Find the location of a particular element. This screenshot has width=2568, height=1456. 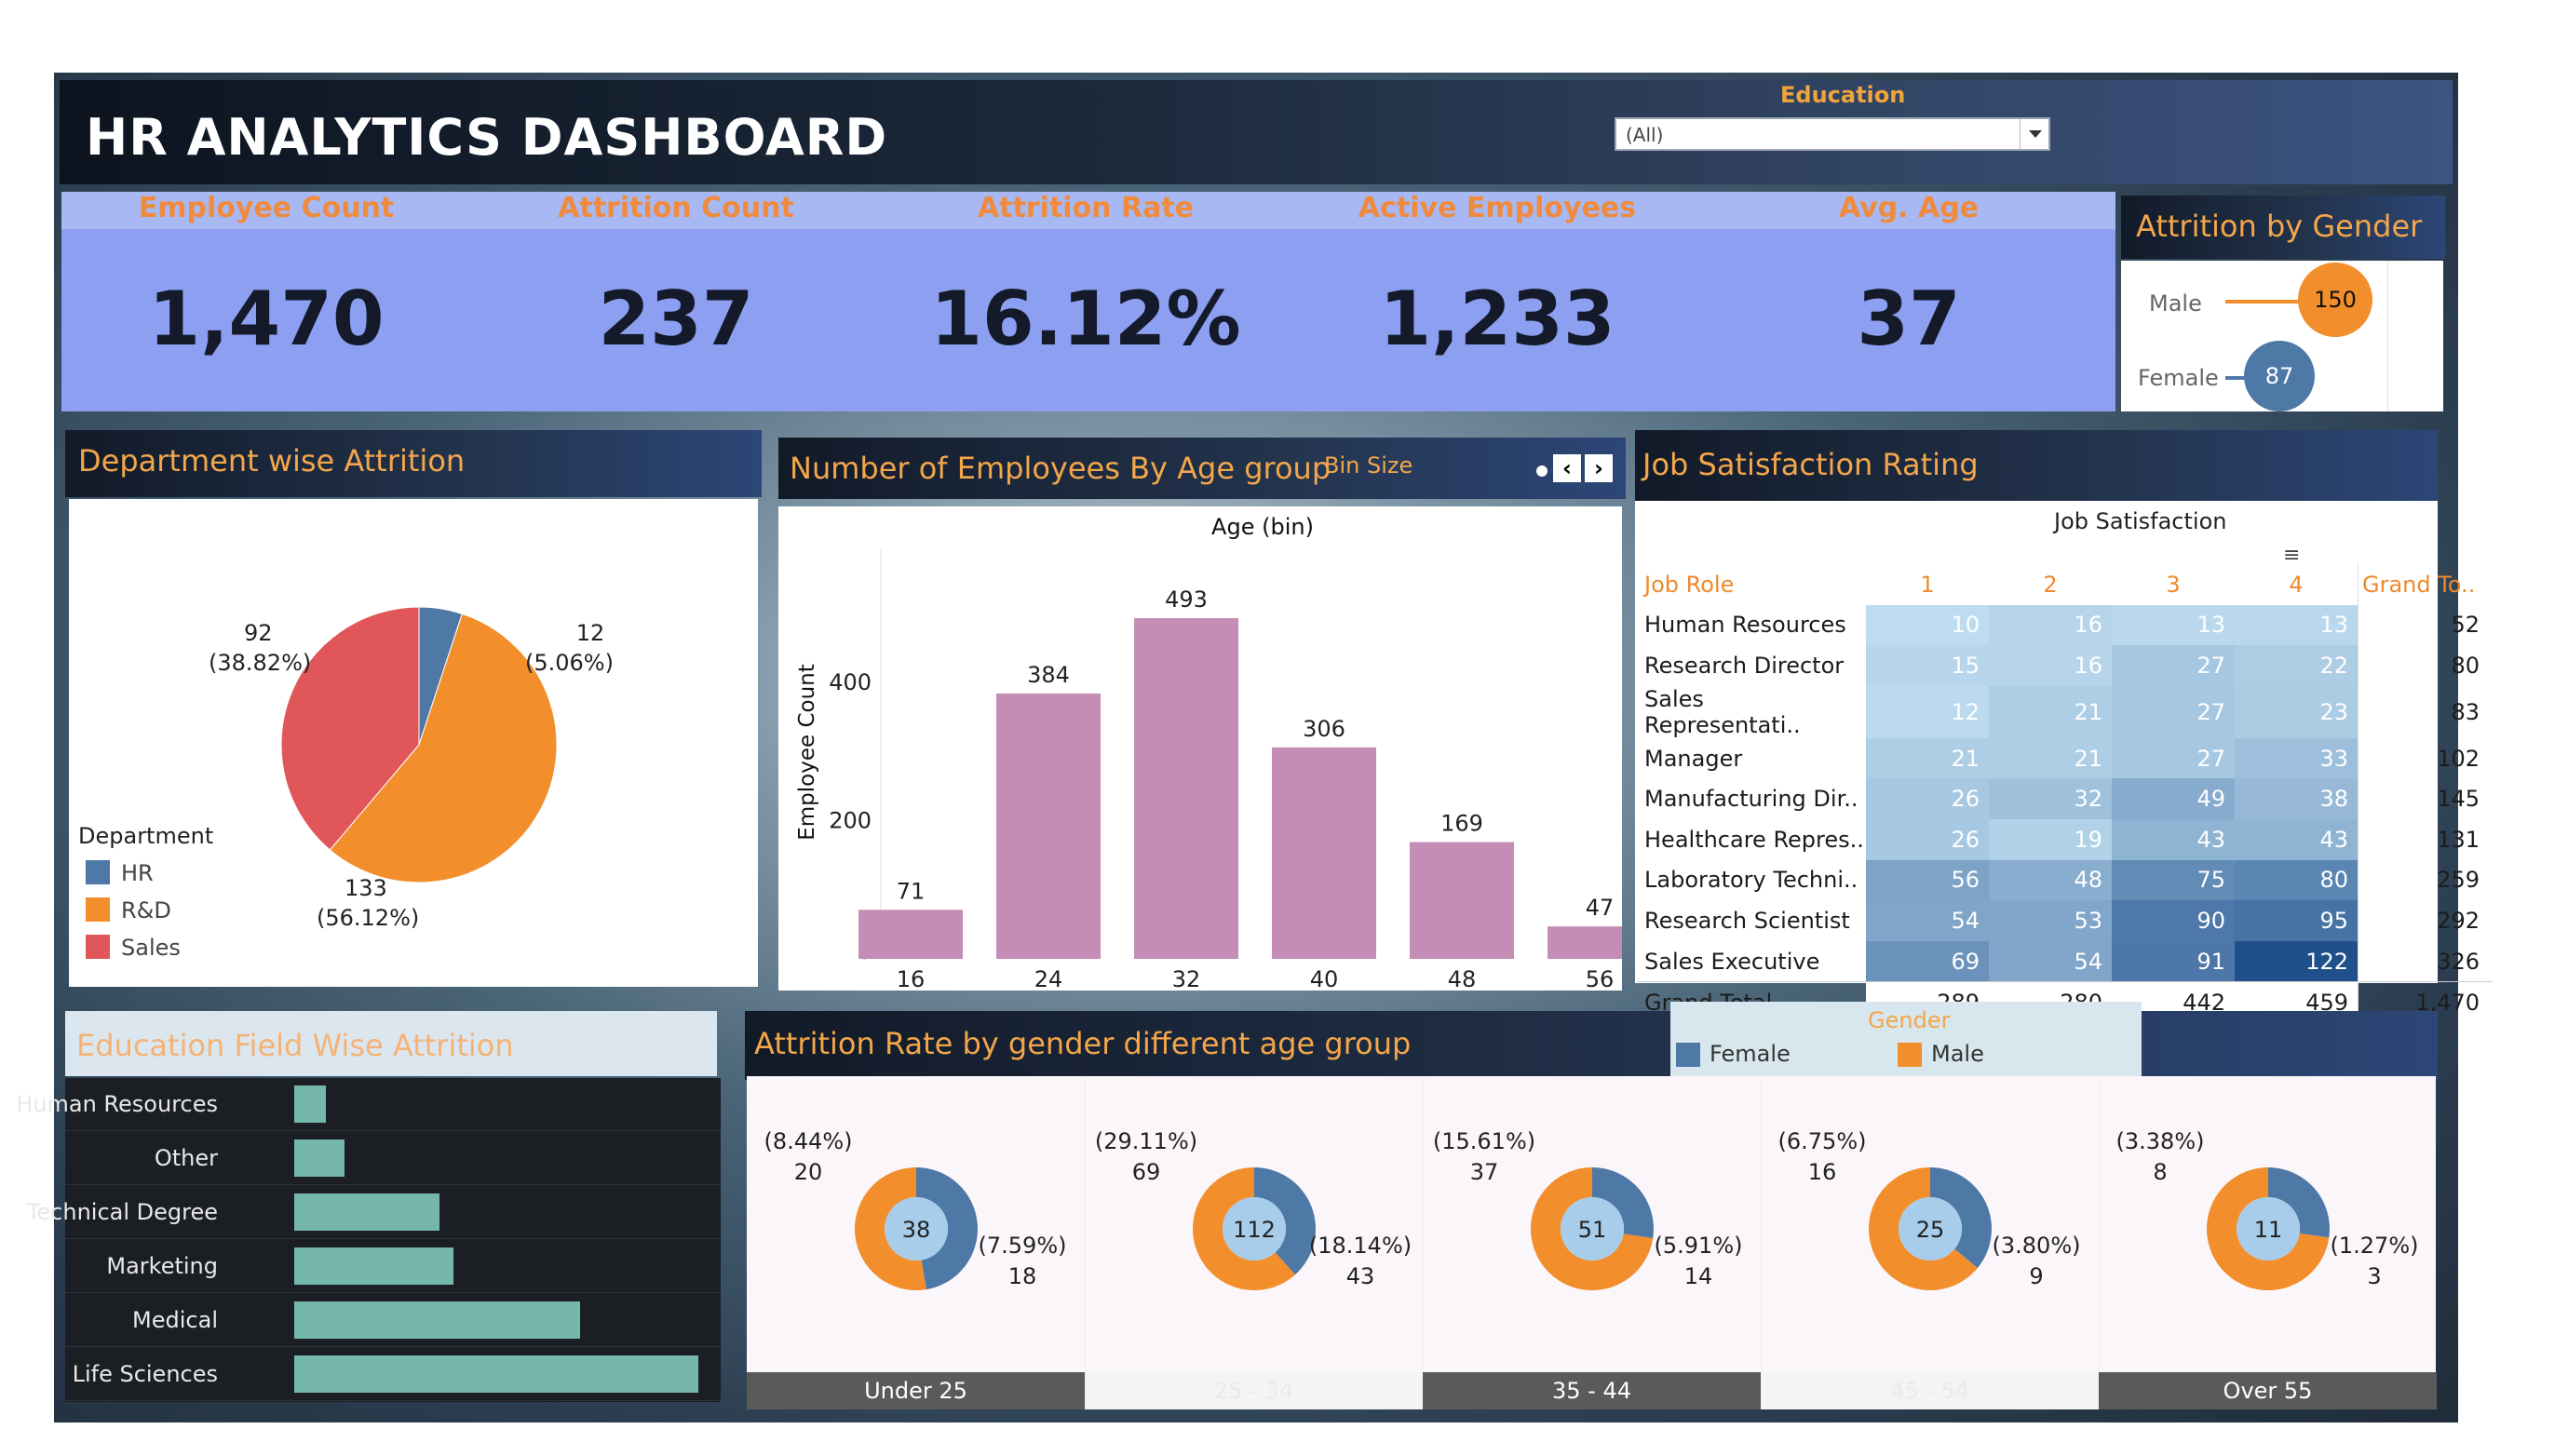

satisfaction-cell: 12 is located at coordinates (1927, 711).